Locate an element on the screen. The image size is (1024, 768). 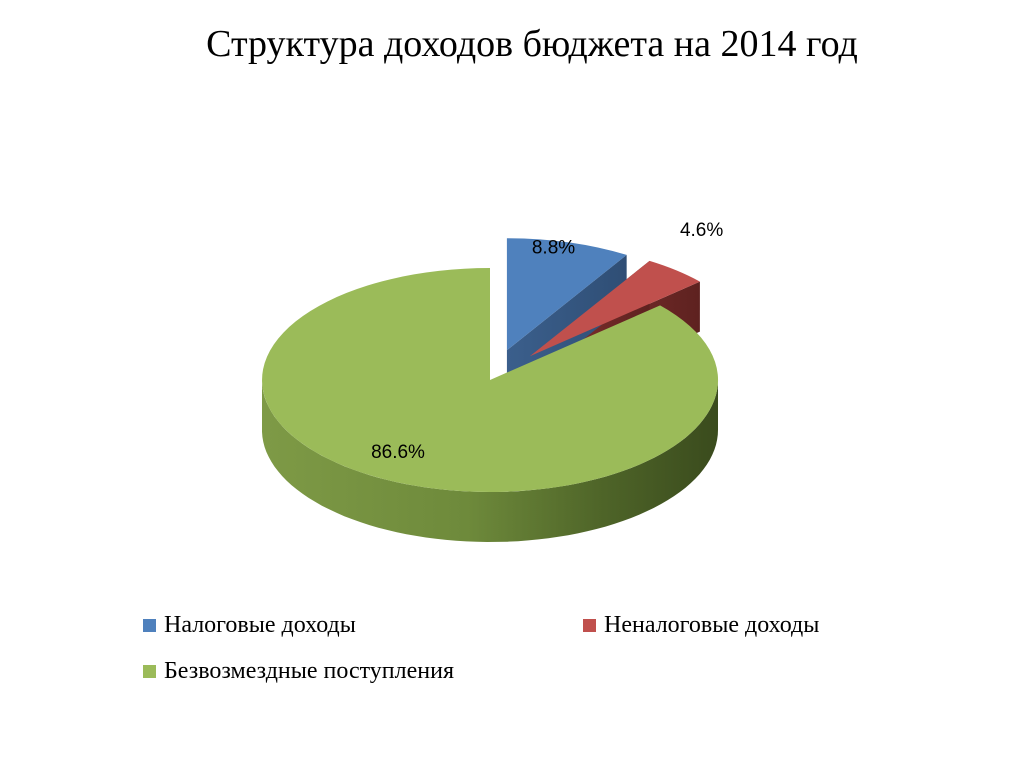
legend-item-grant: Безвозмездные поступления is located at coordinates (298, 671).